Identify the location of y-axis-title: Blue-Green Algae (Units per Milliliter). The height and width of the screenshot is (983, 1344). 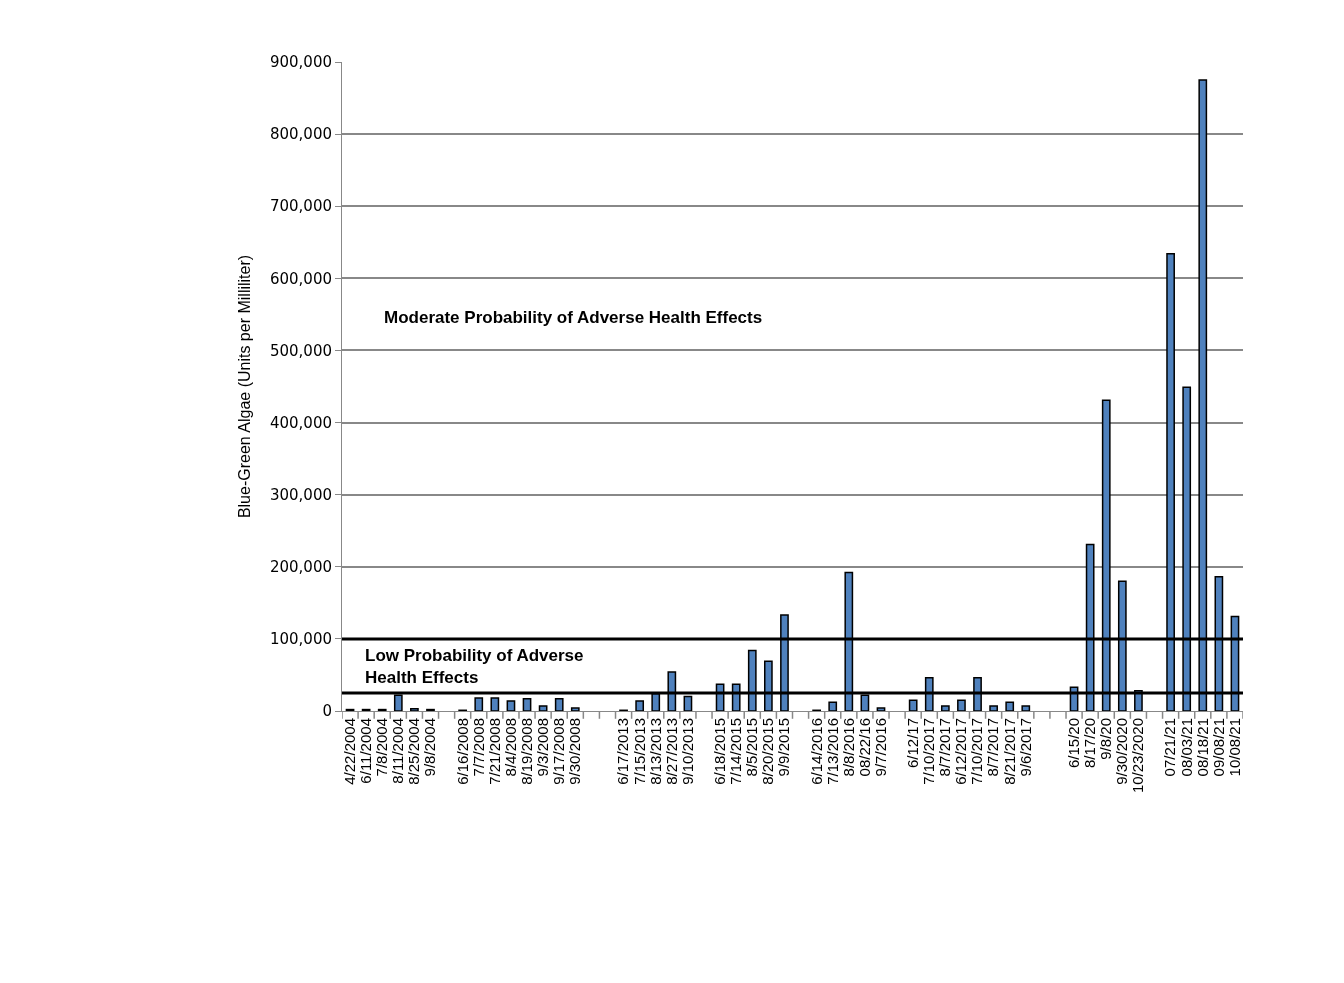
(244, 386).